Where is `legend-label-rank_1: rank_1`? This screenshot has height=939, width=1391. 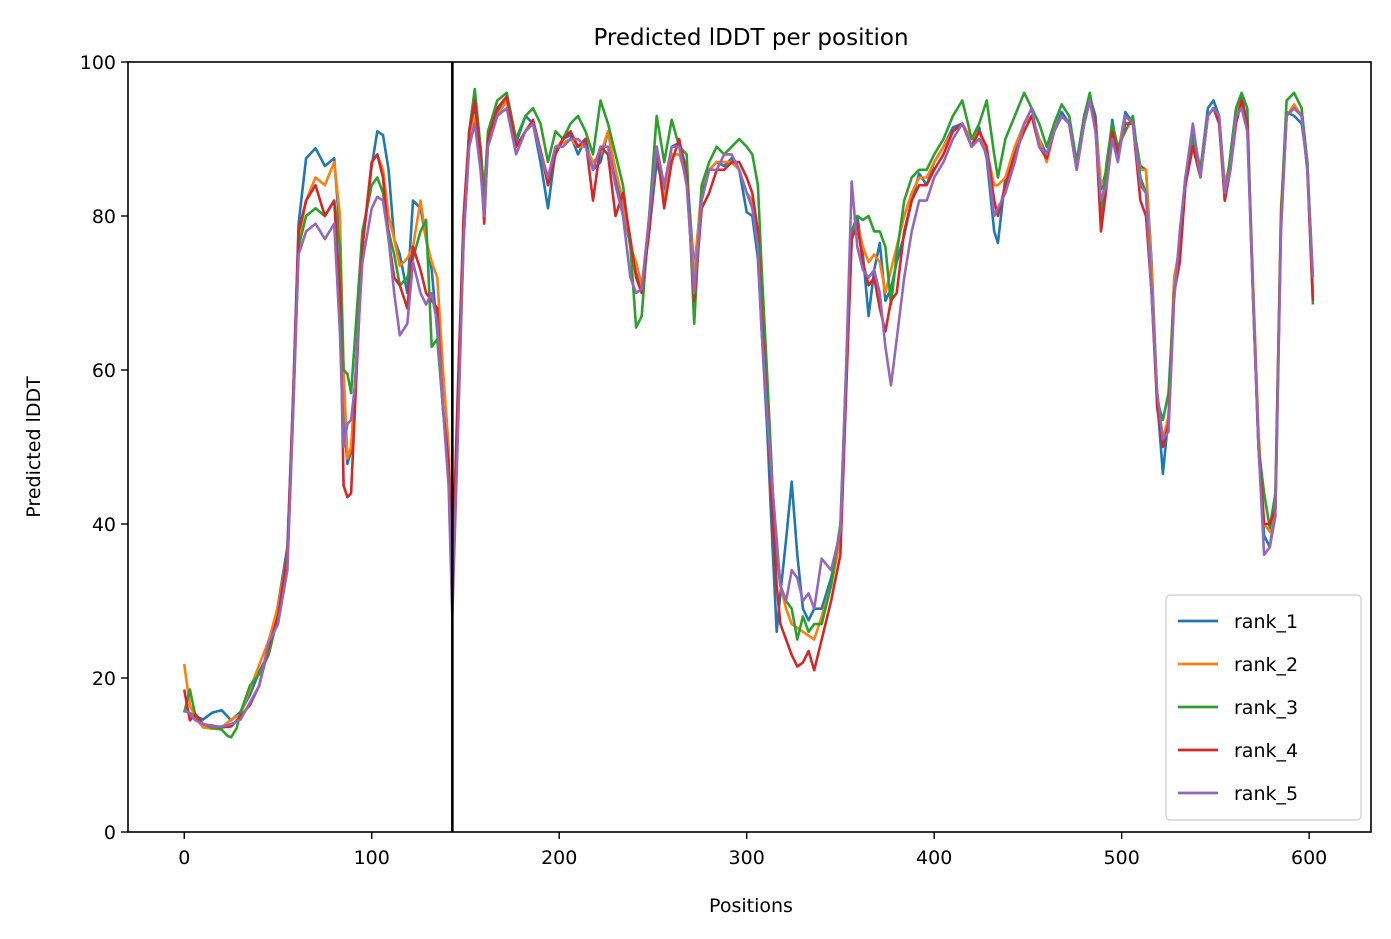
legend-label-rank_1: rank_1 is located at coordinates (1266, 622).